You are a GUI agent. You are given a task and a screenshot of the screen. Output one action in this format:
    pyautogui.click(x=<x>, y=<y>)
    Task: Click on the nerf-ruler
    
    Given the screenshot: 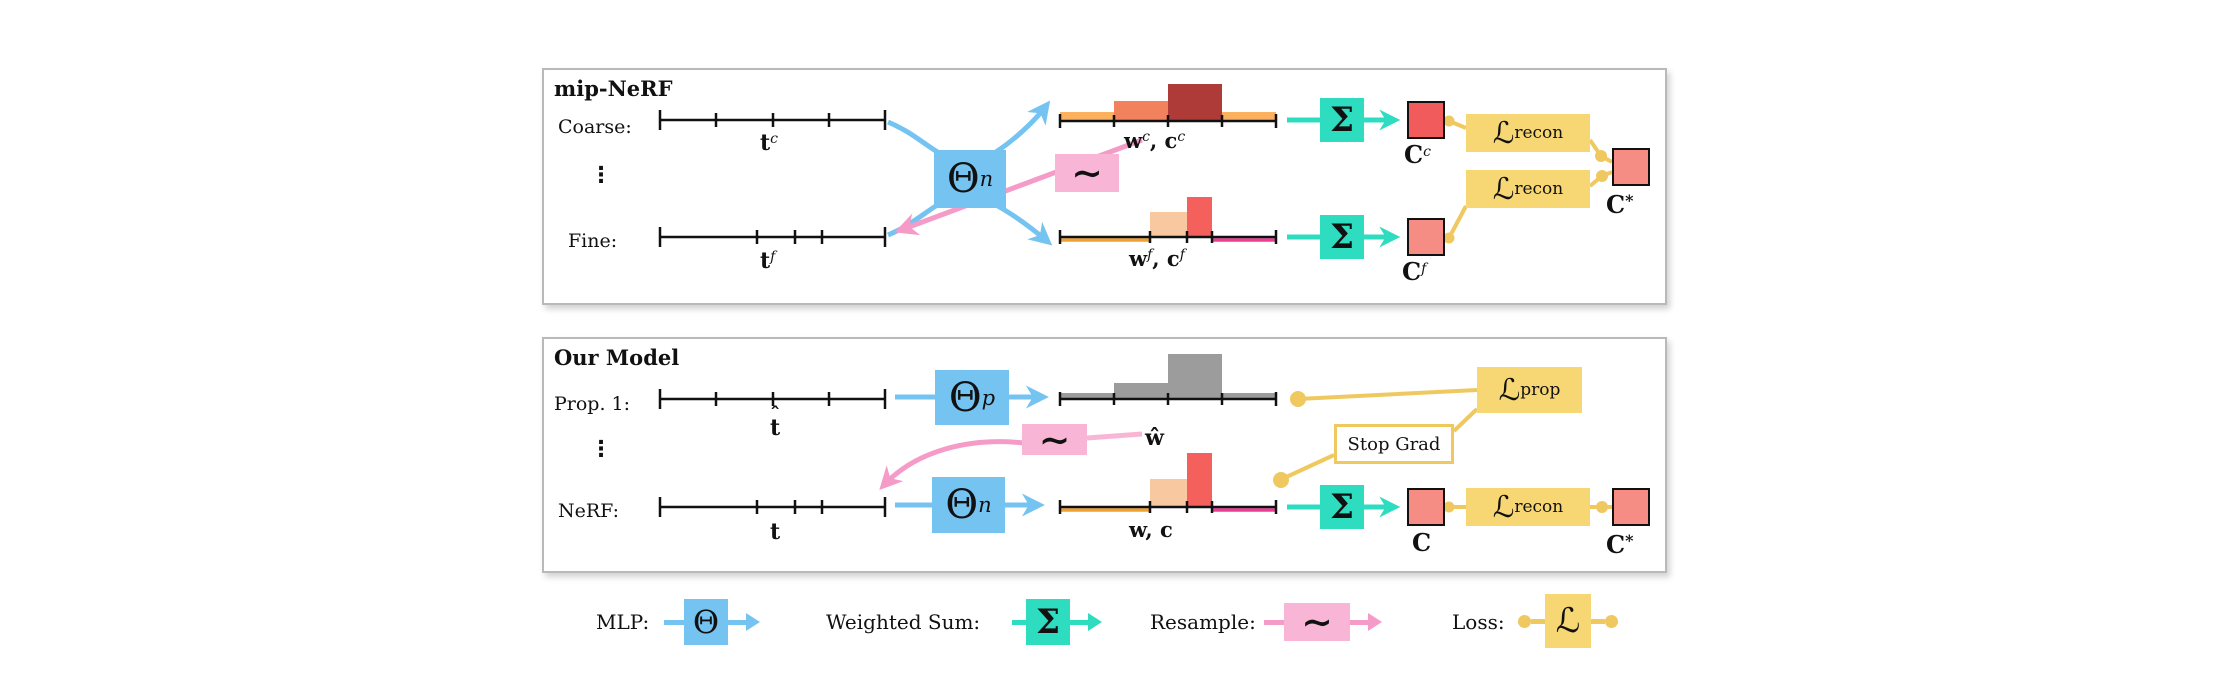 What is the action you would take?
    pyautogui.click(x=772, y=507)
    